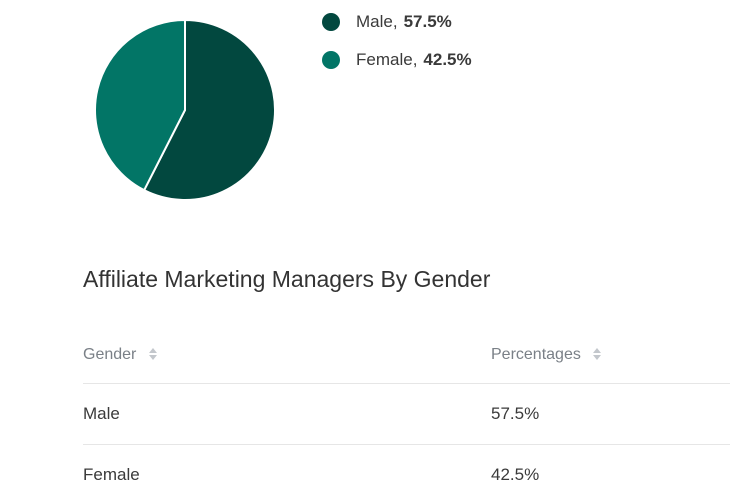 Image resolution: width=730 pixels, height=489 pixels. What do you see at coordinates (209, 109) in the screenshot?
I see `pie-slice-male` at bounding box center [209, 109].